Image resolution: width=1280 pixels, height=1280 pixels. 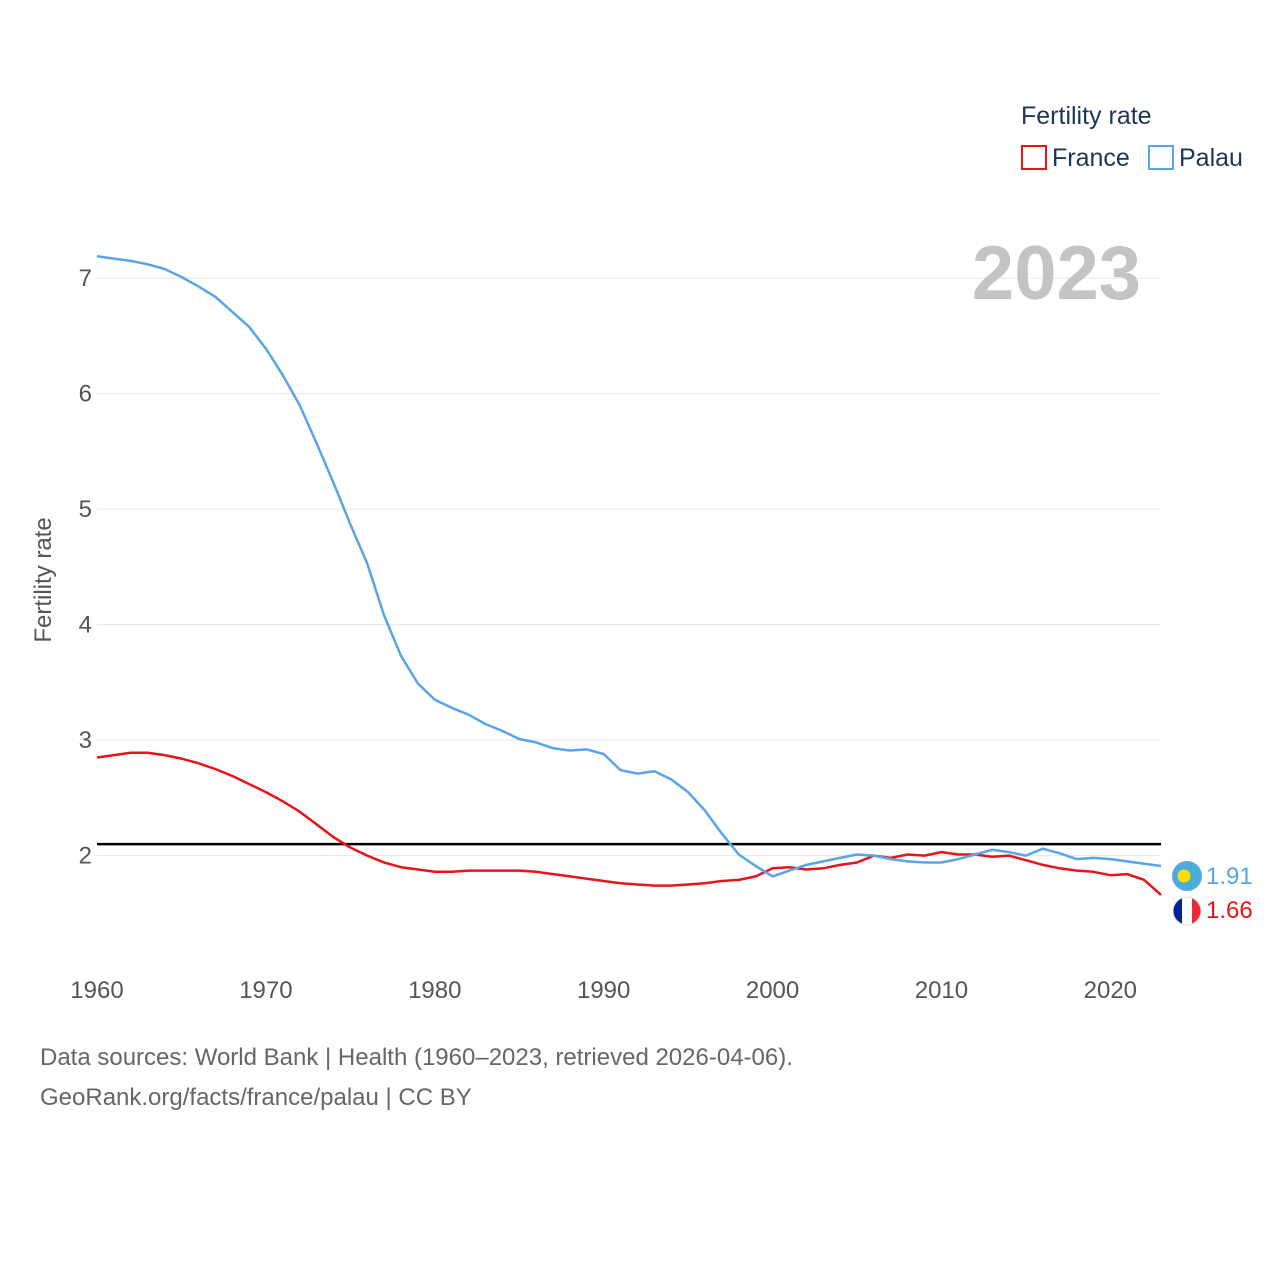 What do you see at coordinates (96, 990) in the screenshot?
I see `x-tick-label-1960: 1960` at bounding box center [96, 990].